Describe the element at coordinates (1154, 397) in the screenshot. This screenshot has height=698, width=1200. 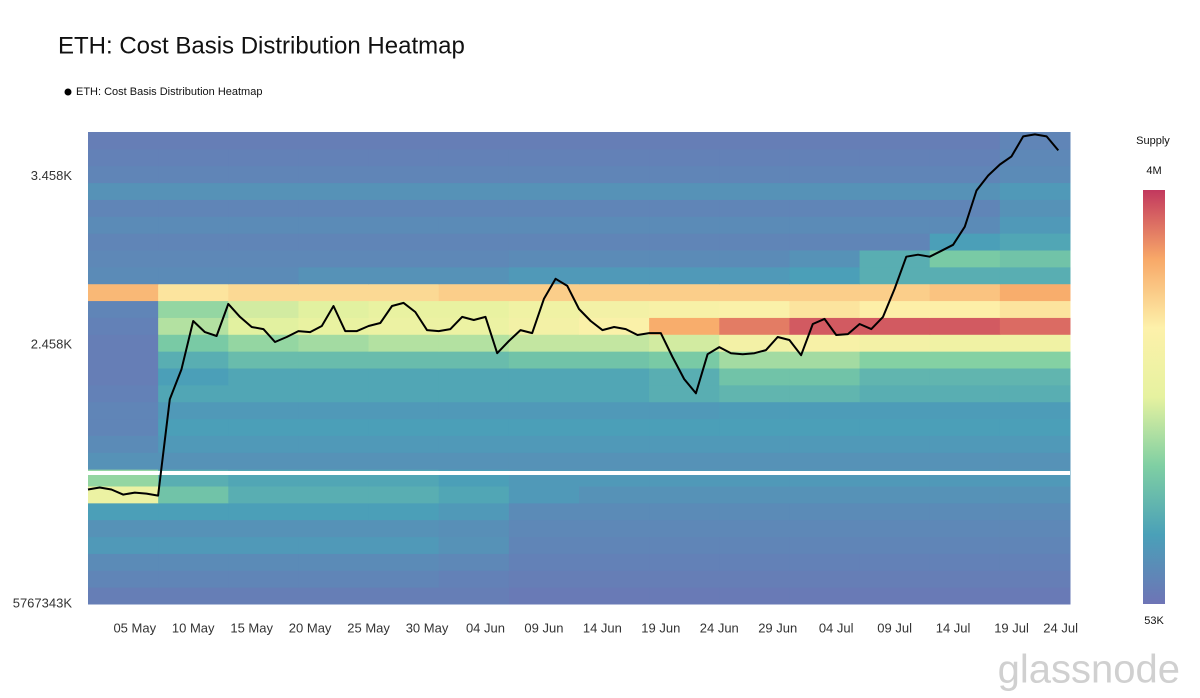
I see `colorbar` at that location.